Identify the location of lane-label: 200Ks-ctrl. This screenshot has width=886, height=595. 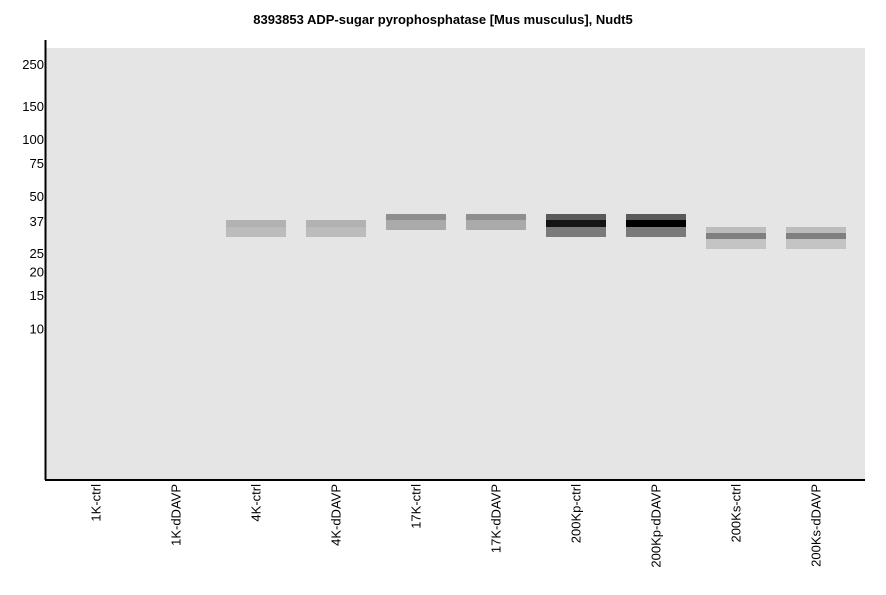
(736, 513).